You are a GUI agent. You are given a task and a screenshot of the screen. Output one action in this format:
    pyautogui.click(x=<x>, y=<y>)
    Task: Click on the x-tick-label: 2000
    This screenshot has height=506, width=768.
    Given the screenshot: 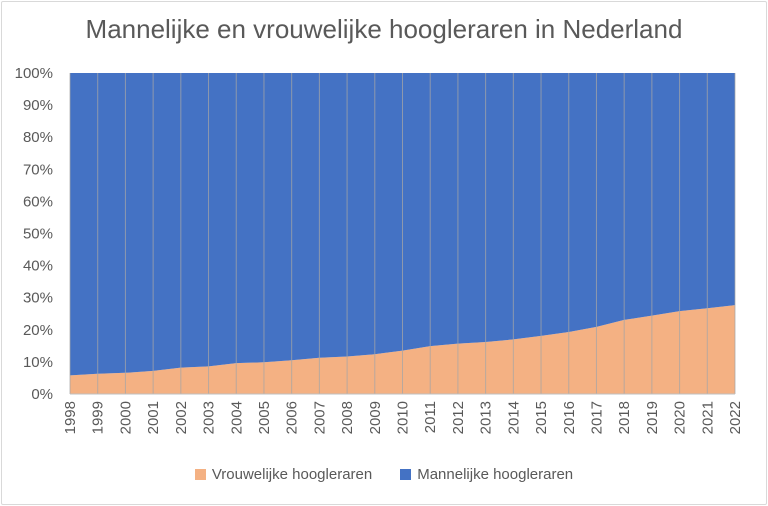 What is the action you would take?
    pyautogui.click(x=125, y=417)
    